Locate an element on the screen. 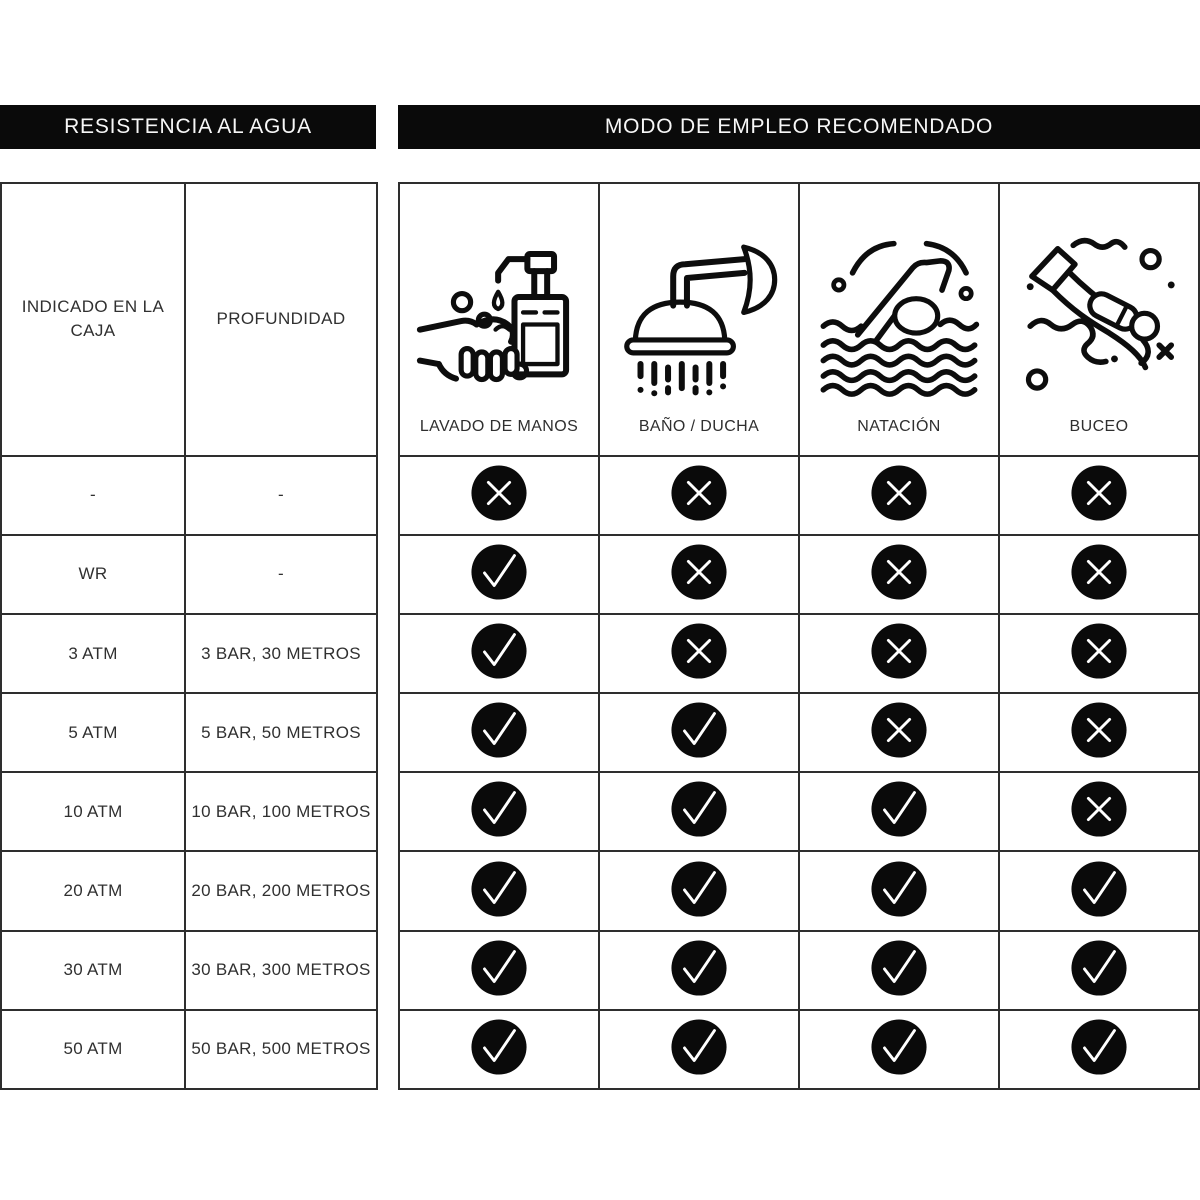  handwash-icon is located at coordinates (499, 301).